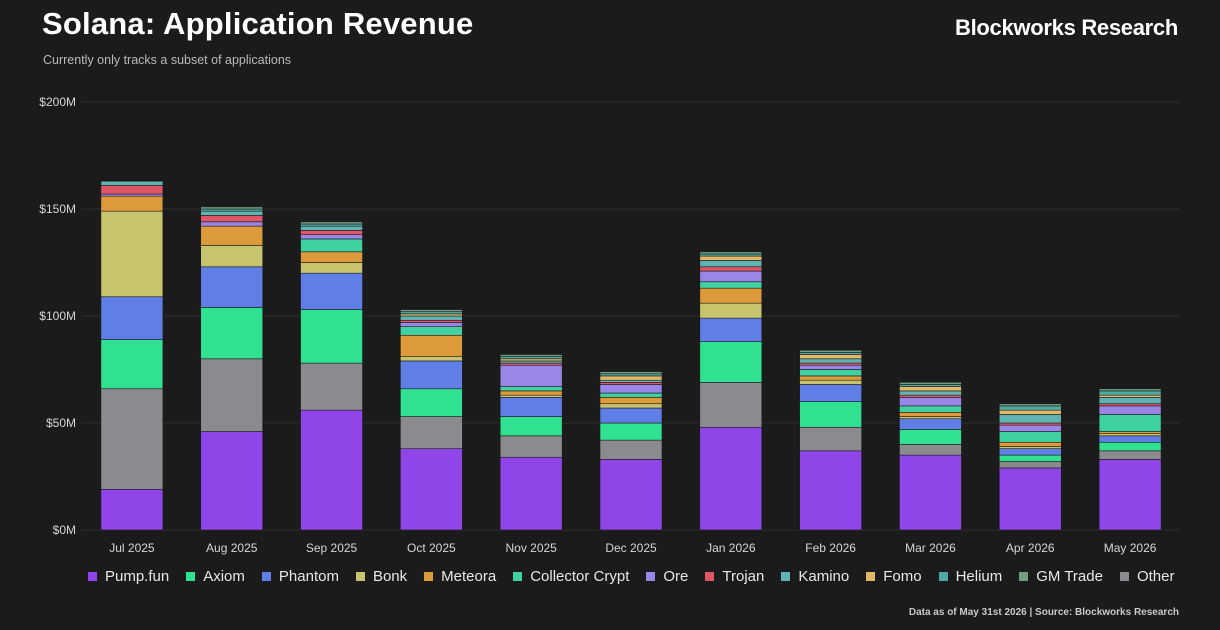 Image resolution: width=1220 pixels, height=630 pixels. I want to click on legend-item: Meteora, so click(460, 576).